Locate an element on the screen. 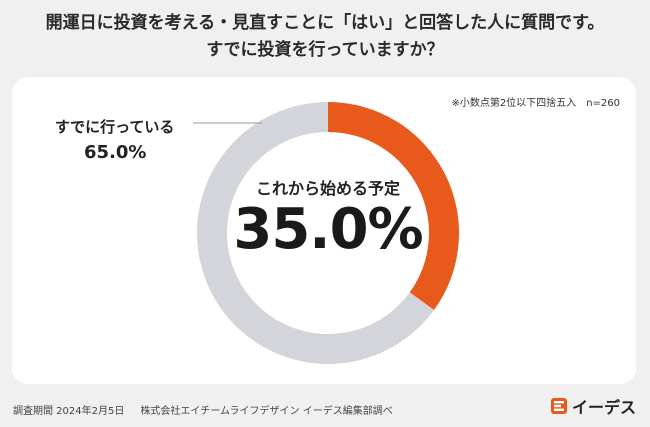  brand-logo: イーデス is located at coordinates (593, 406).